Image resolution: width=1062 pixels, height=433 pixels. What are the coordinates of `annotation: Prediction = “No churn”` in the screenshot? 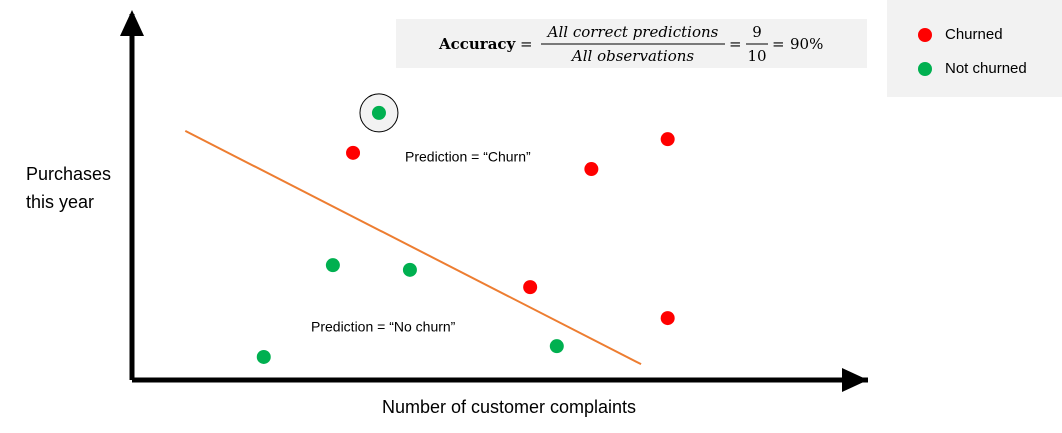 It's located at (383, 327).